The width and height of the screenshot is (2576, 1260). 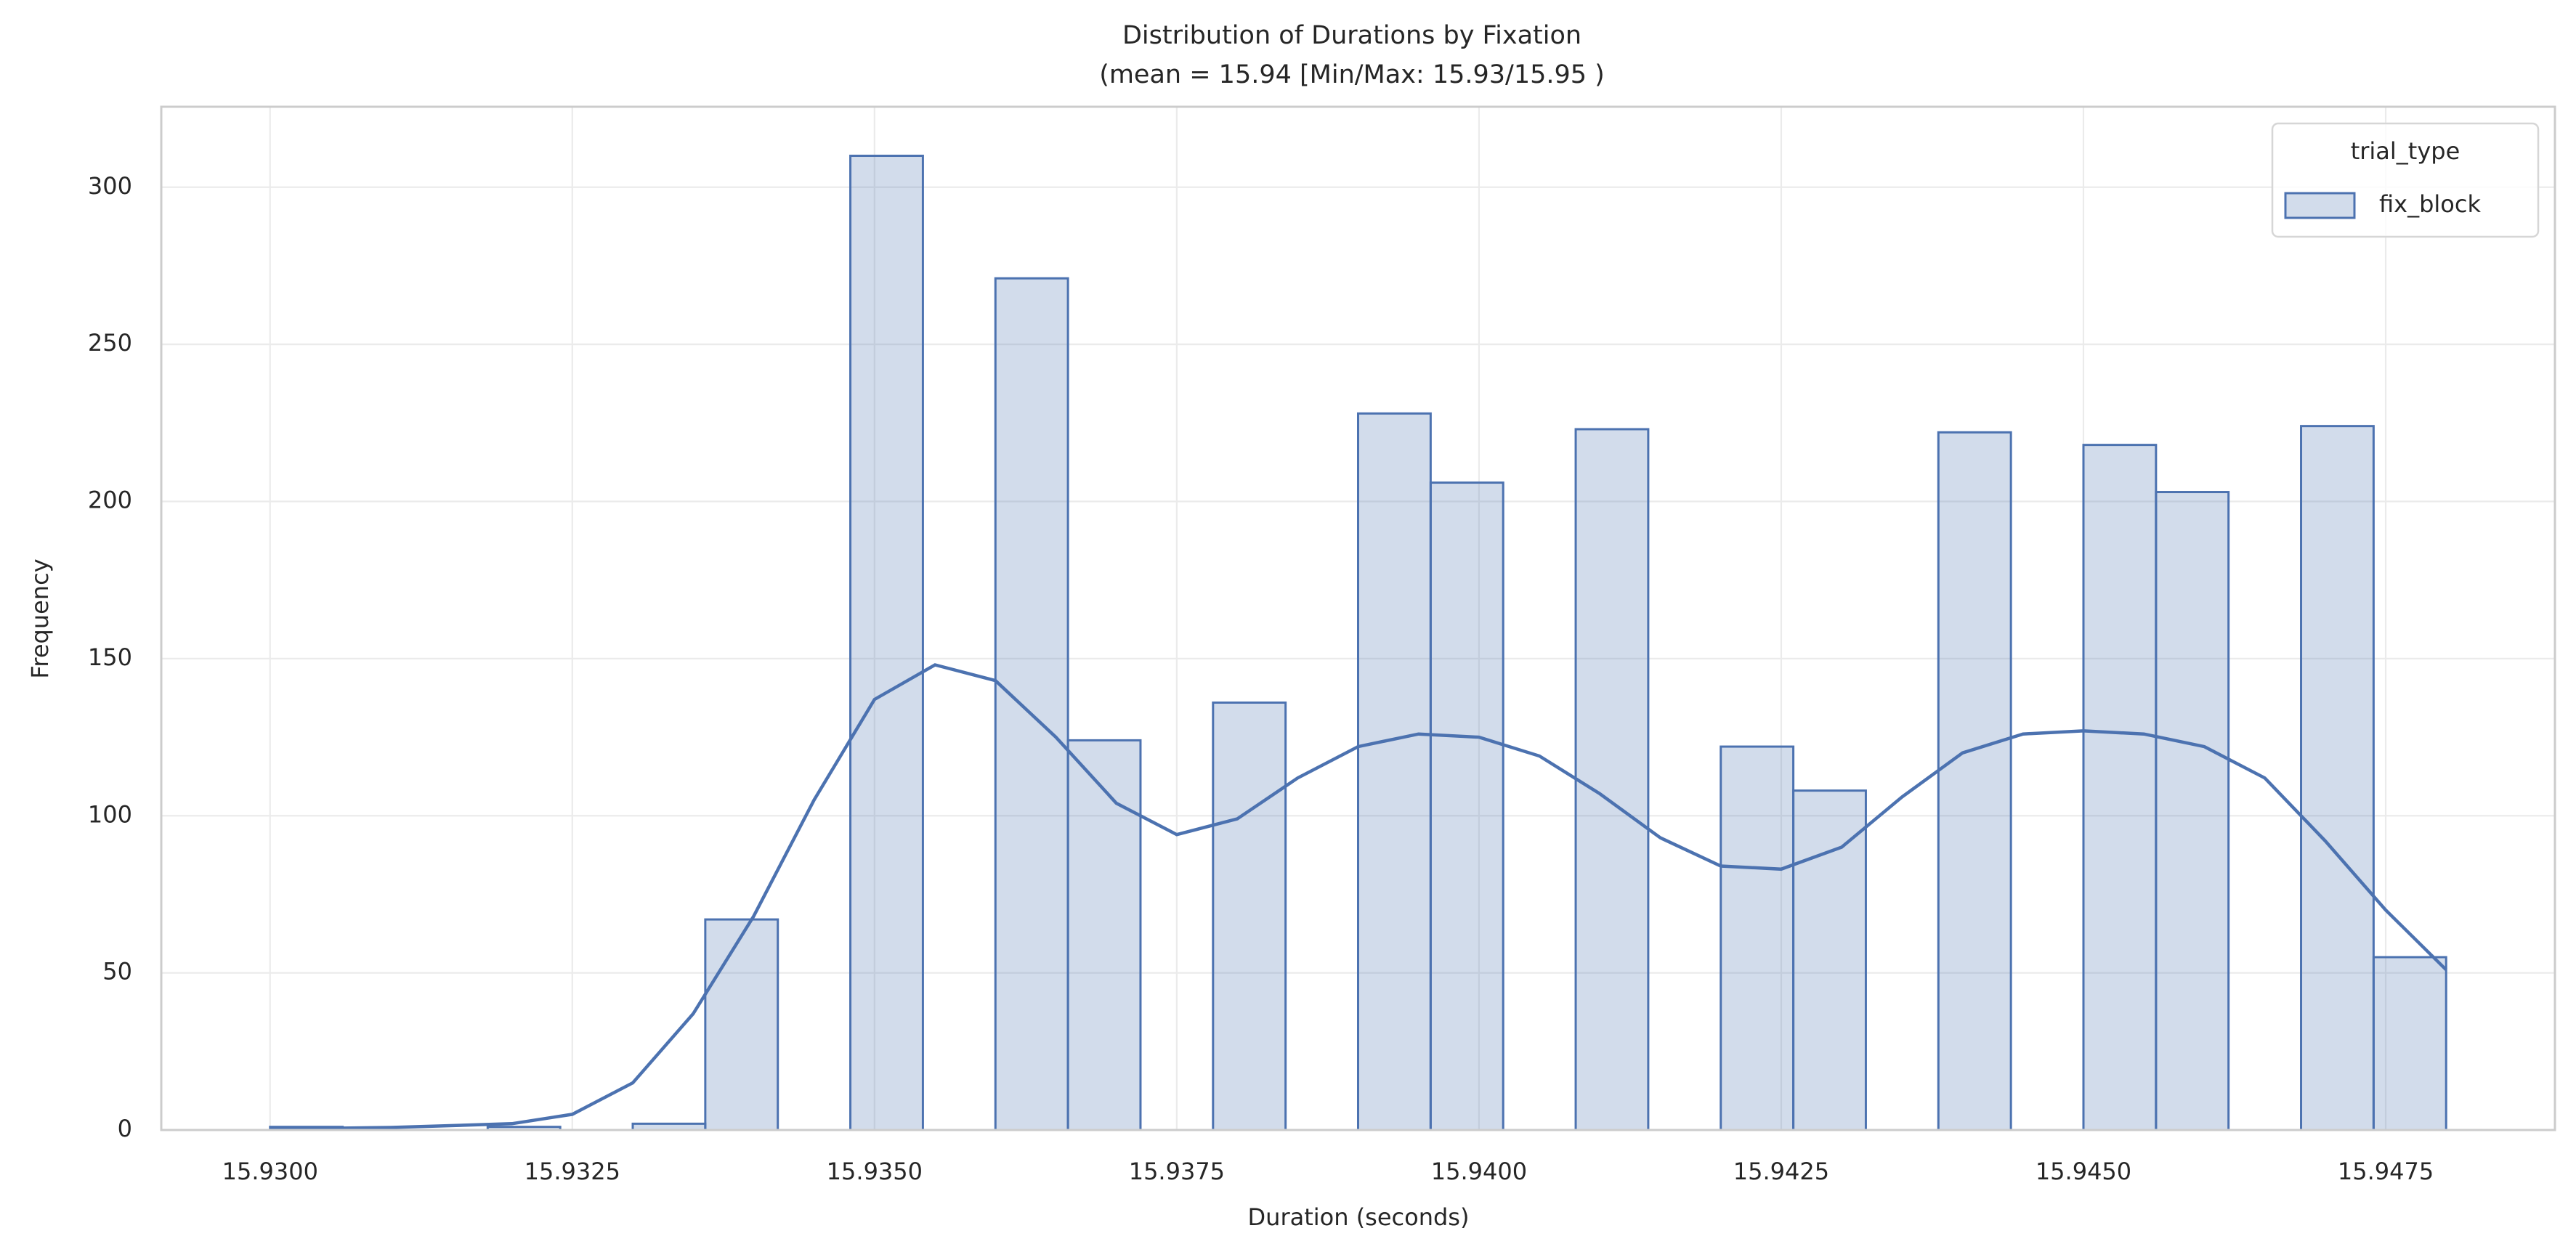 What do you see at coordinates (1359, 1217) in the screenshot?
I see `x-axis-label: Duration (seconds)` at bounding box center [1359, 1217].